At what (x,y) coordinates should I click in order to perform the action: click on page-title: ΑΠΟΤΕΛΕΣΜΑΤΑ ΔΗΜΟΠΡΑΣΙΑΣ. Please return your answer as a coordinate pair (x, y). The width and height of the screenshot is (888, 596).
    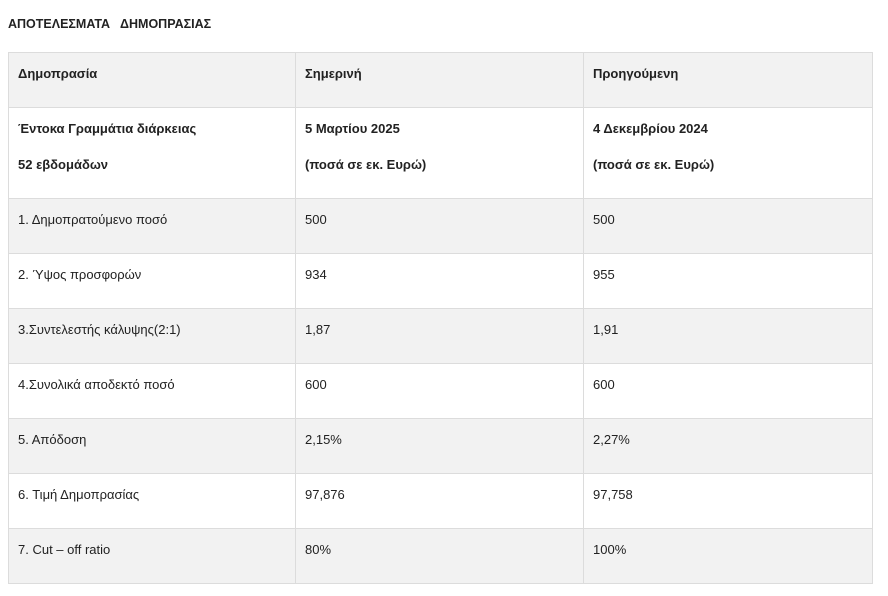
    Looking at the image, I should click on (110, 24).